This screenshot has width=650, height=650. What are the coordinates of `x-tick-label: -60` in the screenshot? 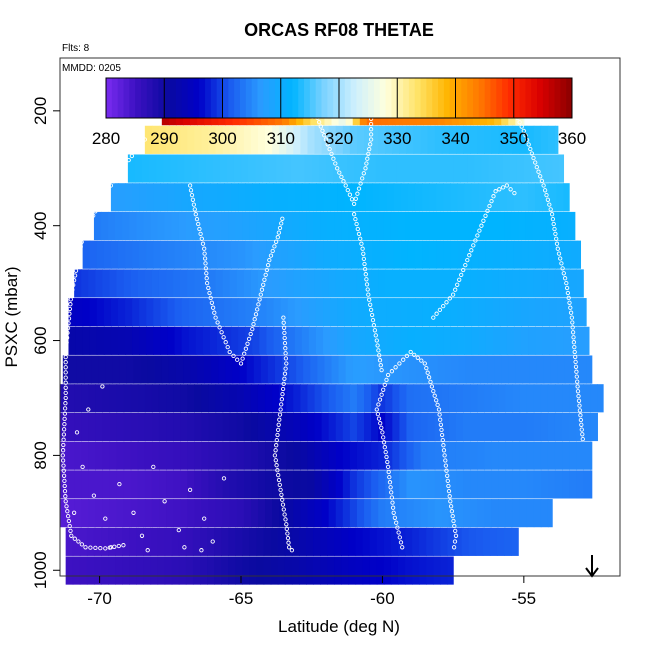 It's located at (382, 598).